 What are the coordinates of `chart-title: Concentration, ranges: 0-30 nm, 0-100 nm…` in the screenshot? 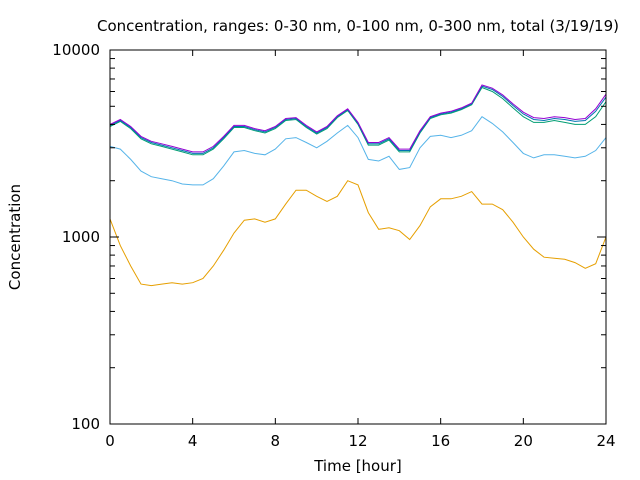 It's located at (358, 26).